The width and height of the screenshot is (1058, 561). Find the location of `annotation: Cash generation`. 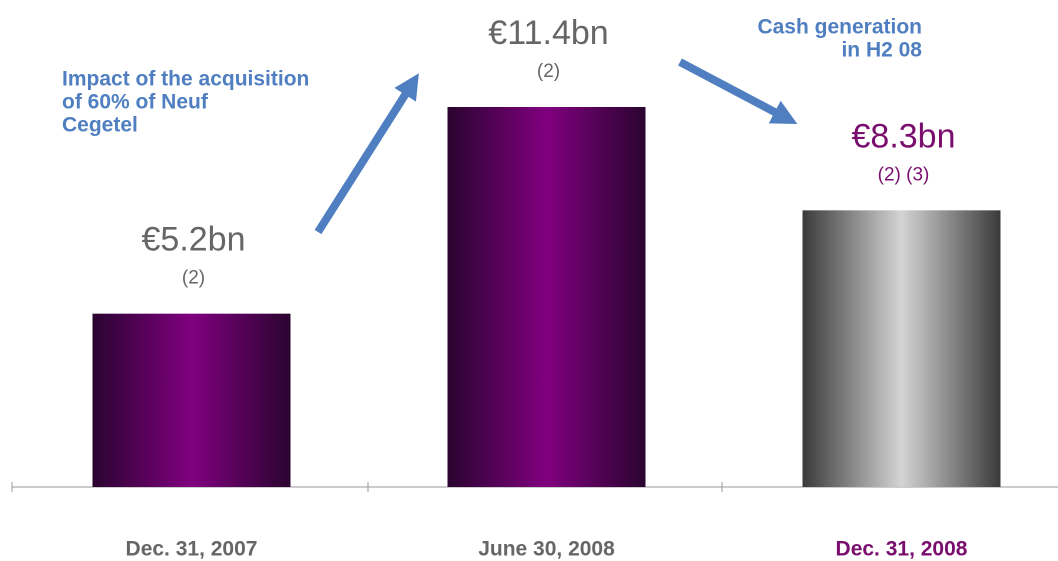

annotation: Cash generation is located at coordinates (839, 27).